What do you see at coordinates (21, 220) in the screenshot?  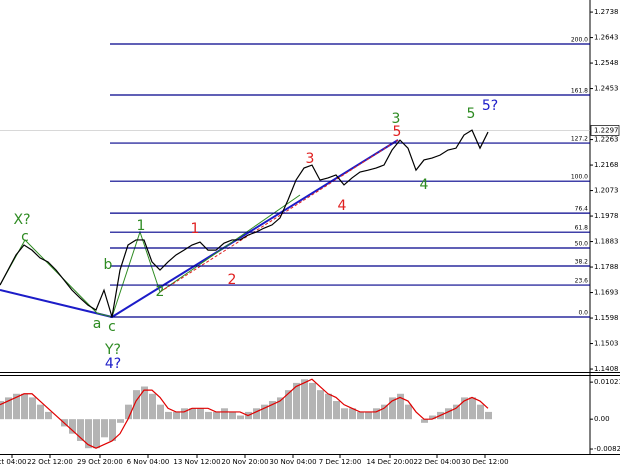 I see `wave-label: X?` at bounding box center [21, 220].